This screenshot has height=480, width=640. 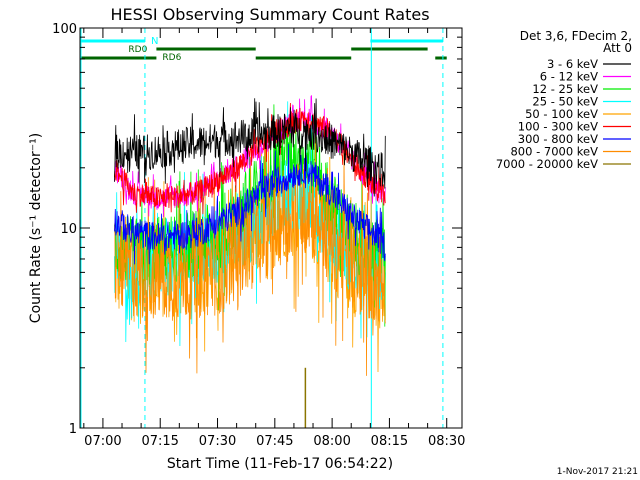 What do you see at coordinates (576, 36) in the screenshot?
I see `legend-header-line1: Det 3,6, FDecim 2,` at bounding box center [576, 36].